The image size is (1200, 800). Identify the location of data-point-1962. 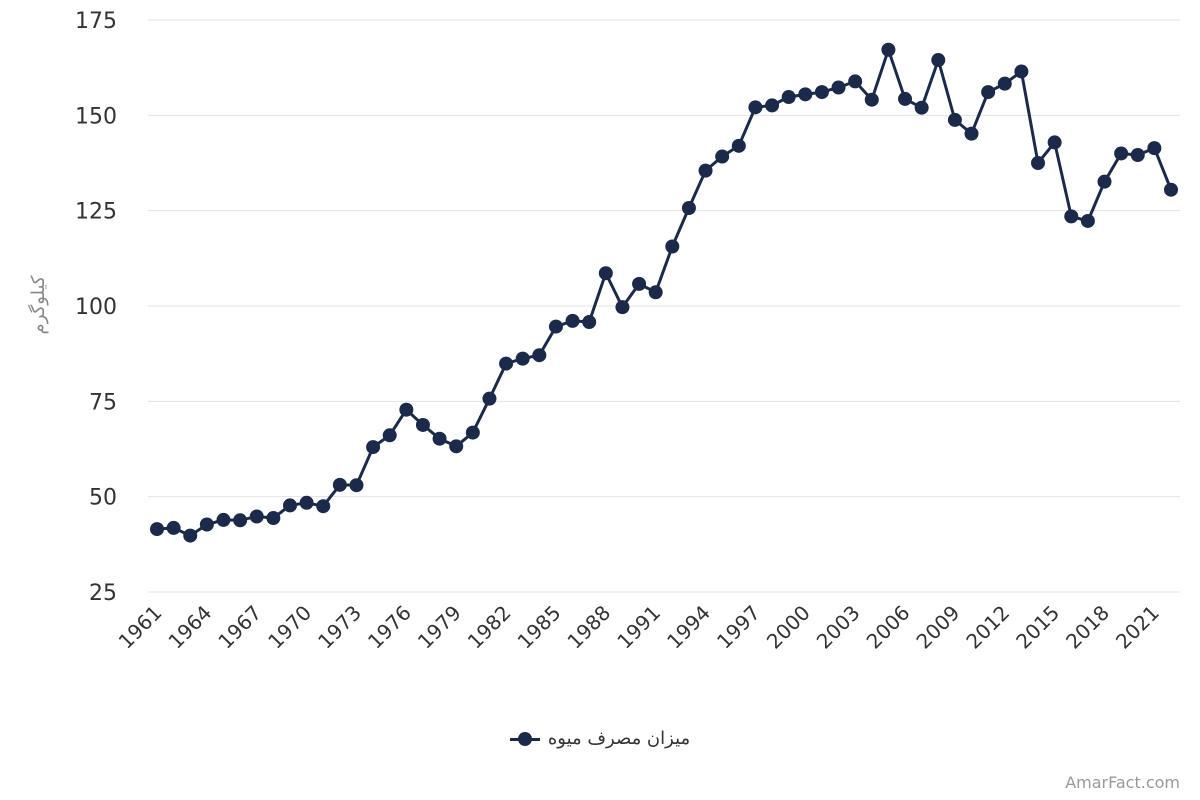
(173, 527).